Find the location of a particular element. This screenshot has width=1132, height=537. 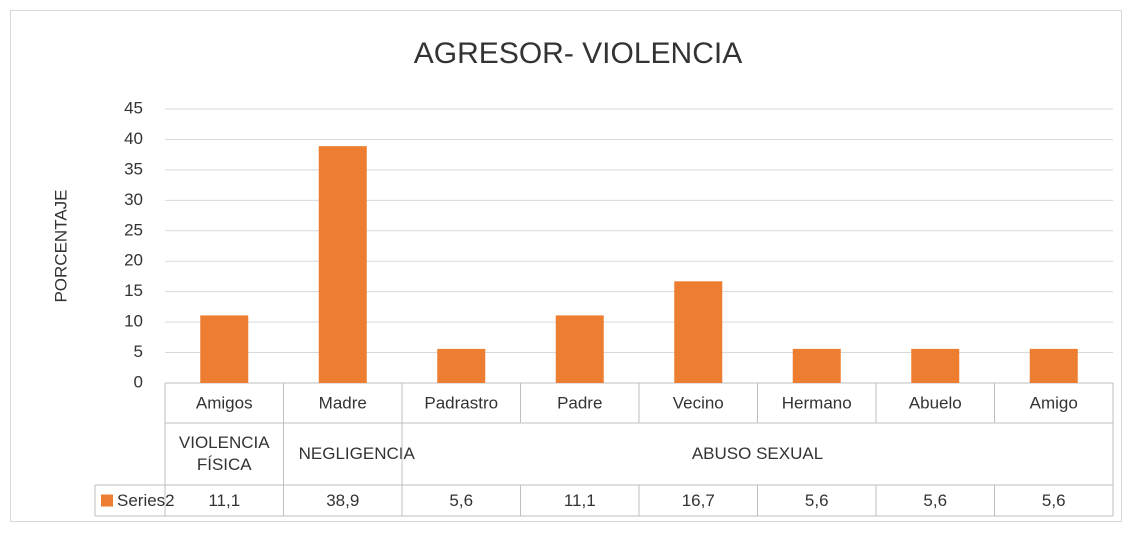

group-label-box: ABUSO SEXUAL is located at coordinates (757, 453).